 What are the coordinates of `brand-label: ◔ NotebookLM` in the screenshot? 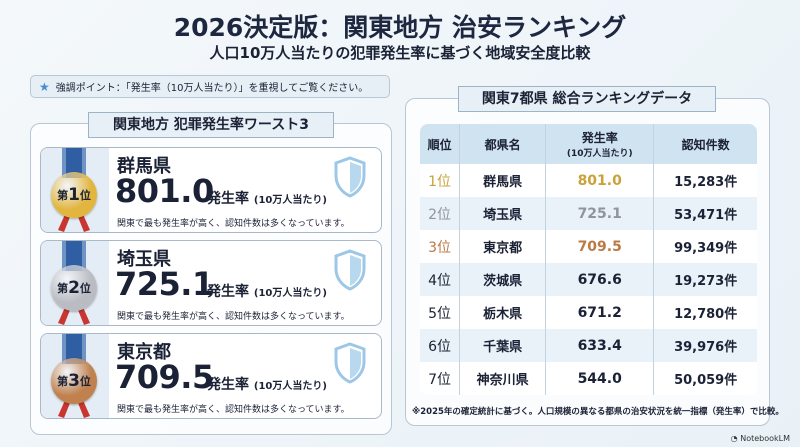 It's located at (760, 438).